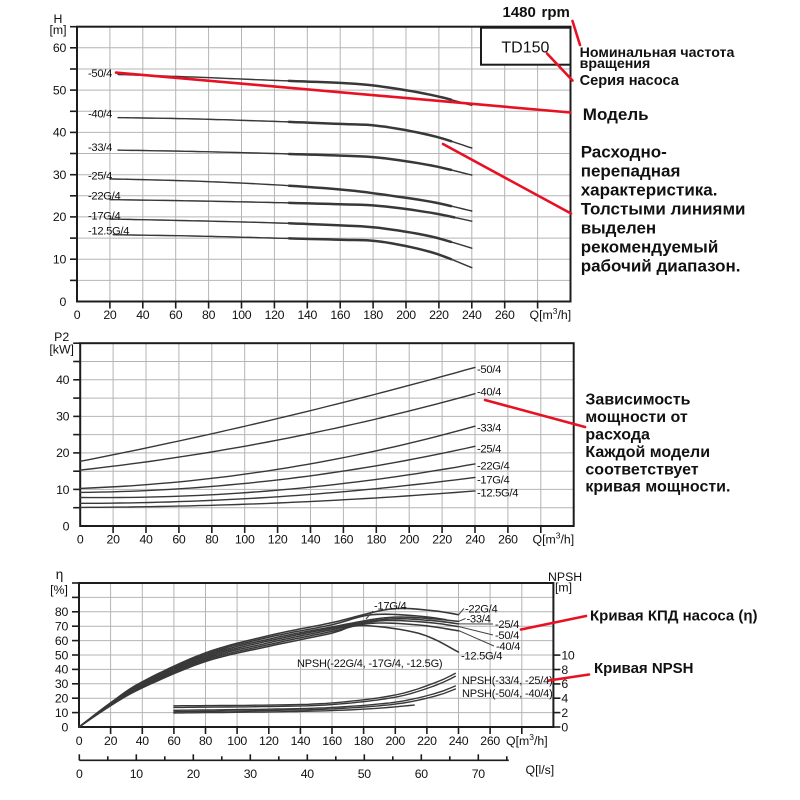  Describe the element at coordinates (641, 469) in the screenshot. I see `svg-text: соответствует` at that location.